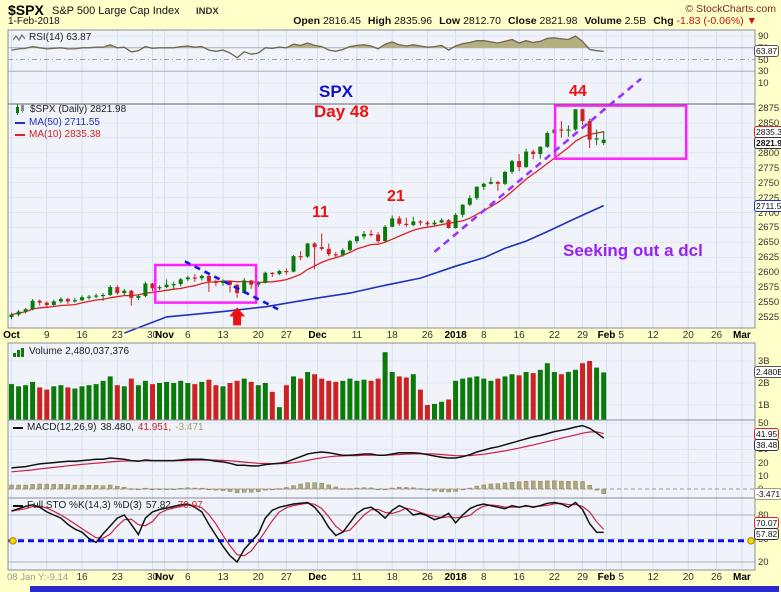 This screenshot has width=781, height=592. I want to click on price-legend-label: $SPX (Daily) 2821.98, so click(78, 109).